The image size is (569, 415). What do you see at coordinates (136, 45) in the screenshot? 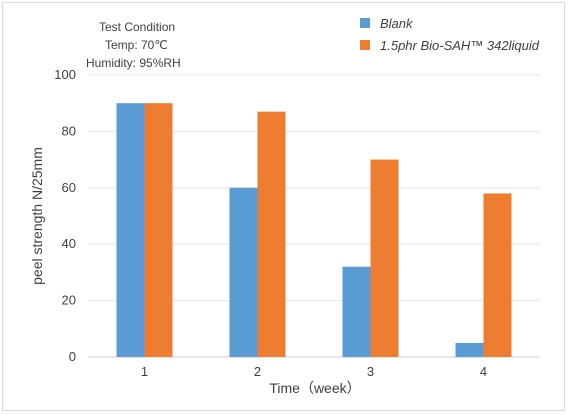
I see `condition-temp: Temp: 70℃` at bounding box center [136, 45].